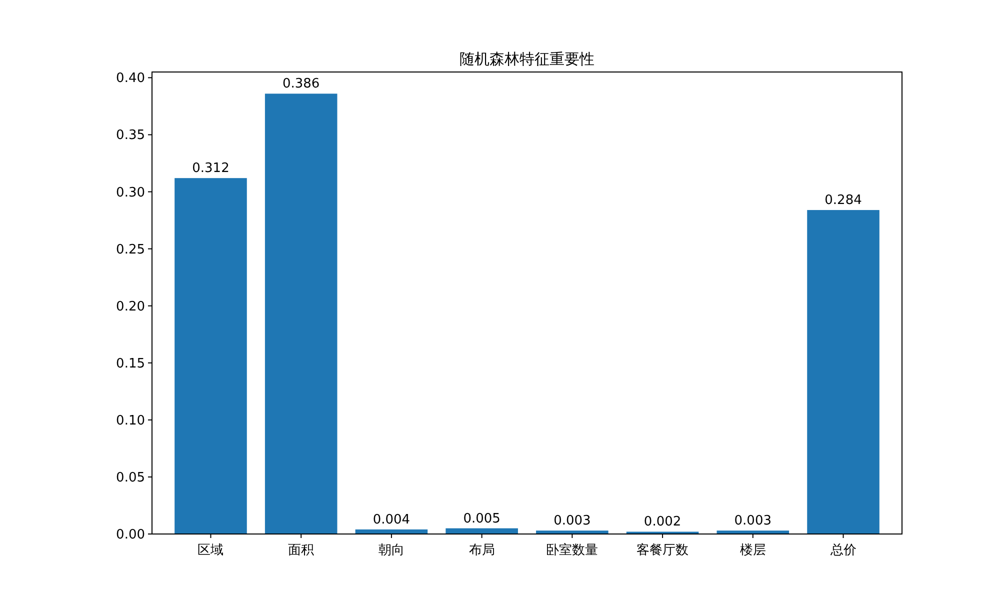  What do you see at coordinates (391, 550) in the screenshot?
I see `x-tick-label: 朝向` at bounding box center [391, 550].